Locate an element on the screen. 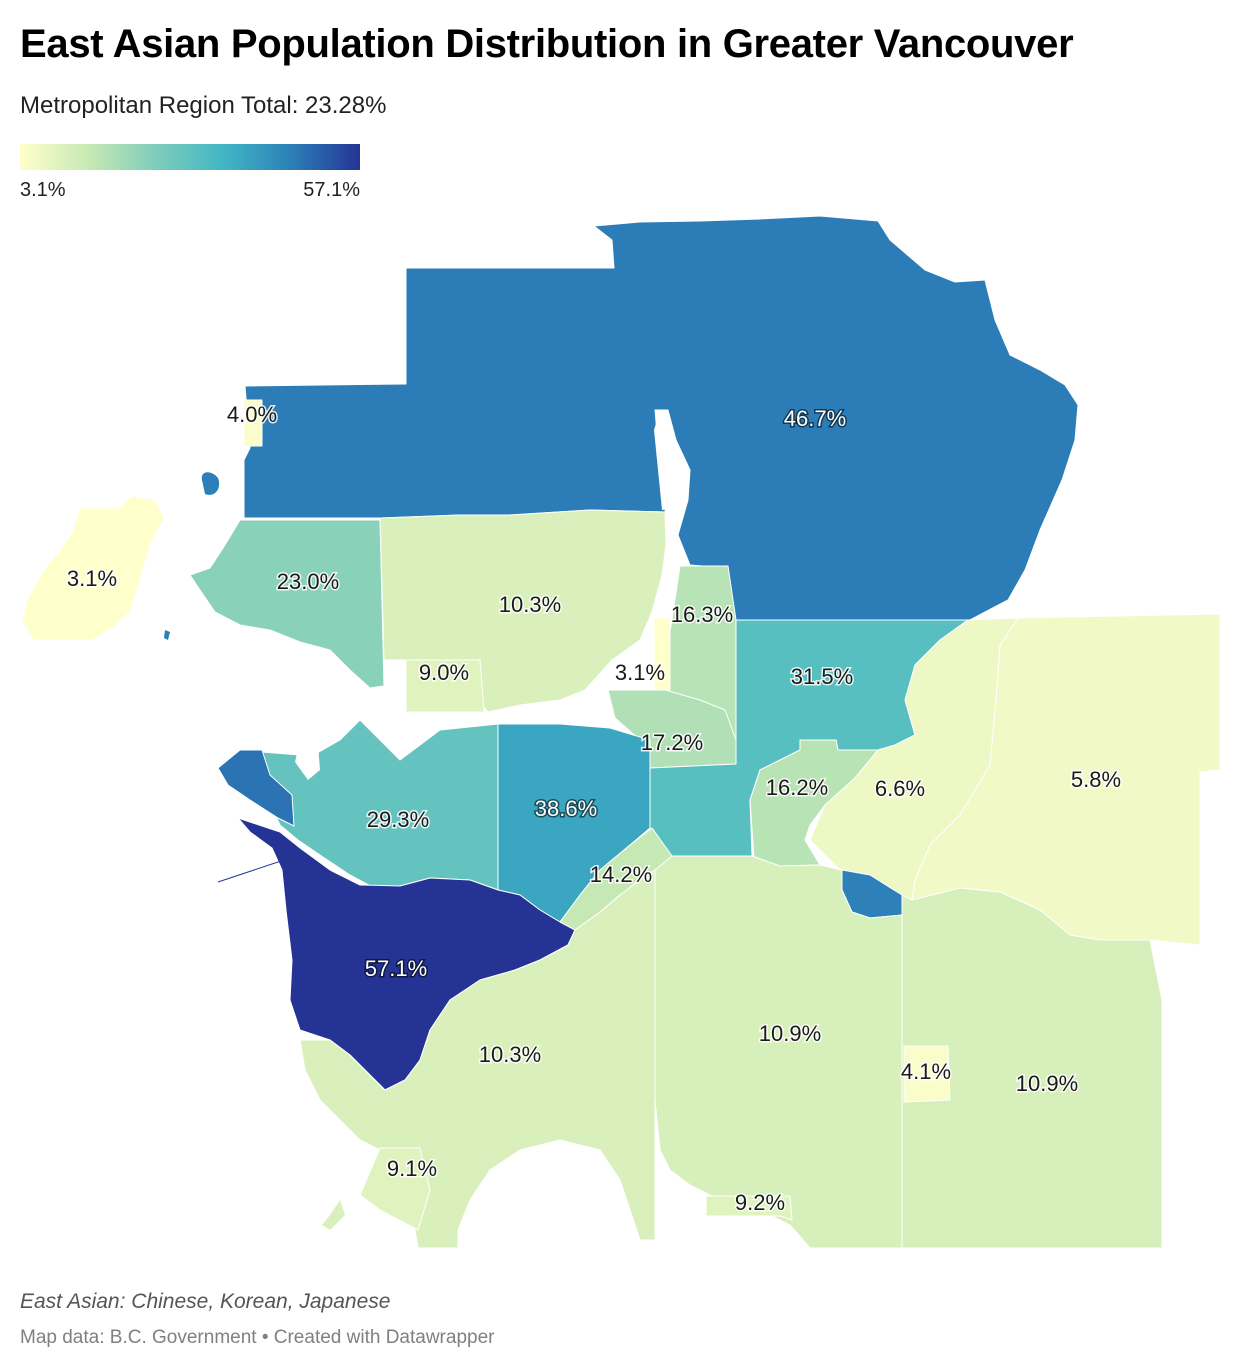  map-label-north-strip: 4.0% is located at coordinates (252, 414).